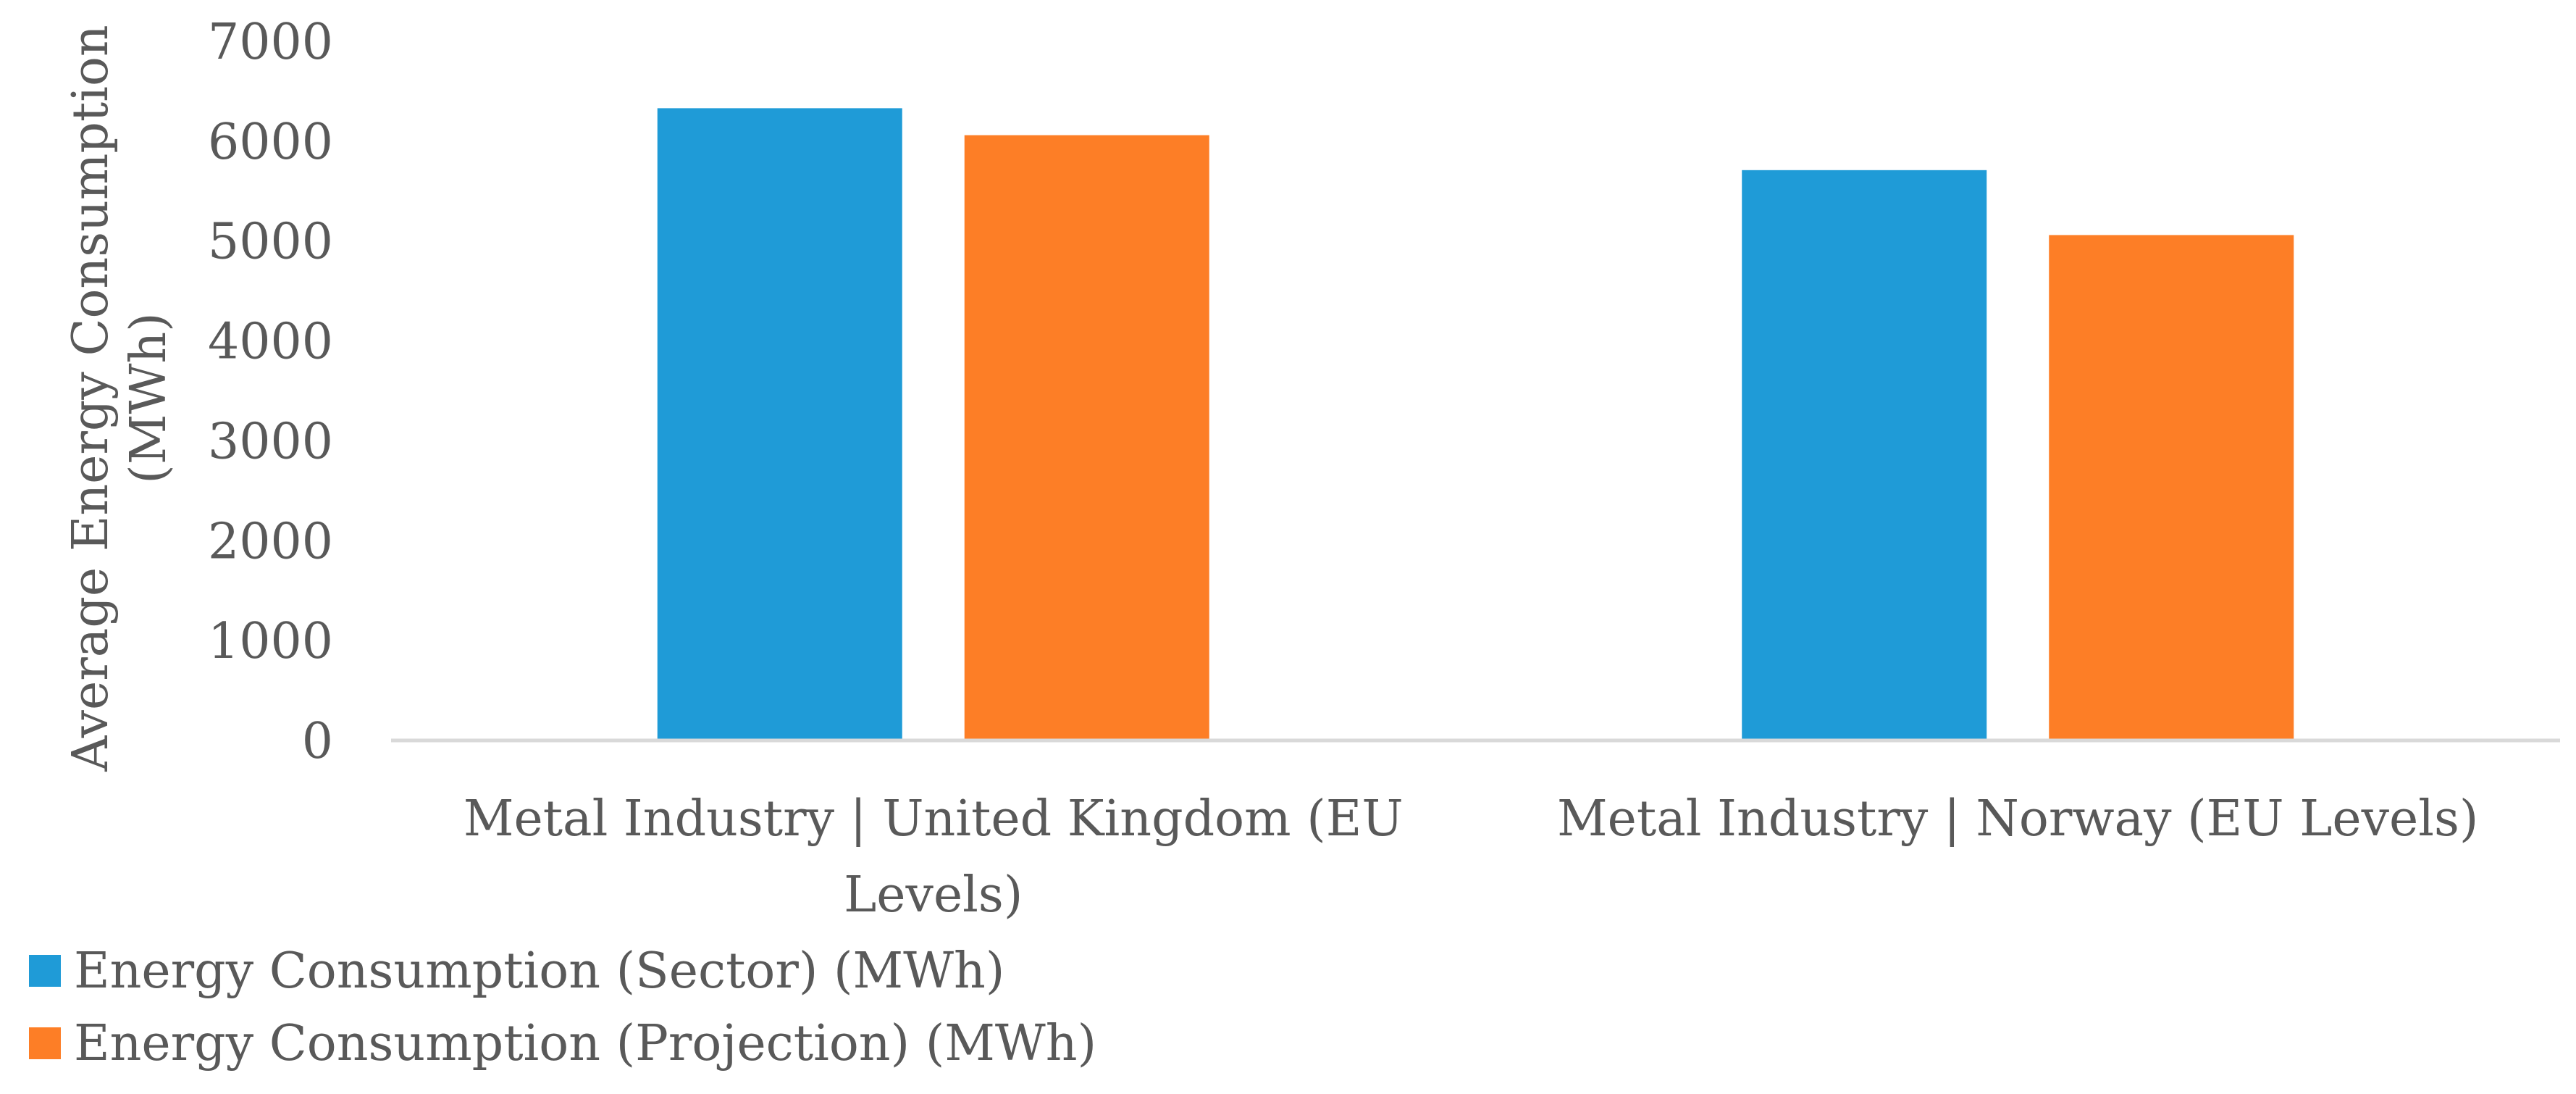 This screenshot has height=1094, width=2576. I want to click on y-tick-label: 0, so click(317, 741).